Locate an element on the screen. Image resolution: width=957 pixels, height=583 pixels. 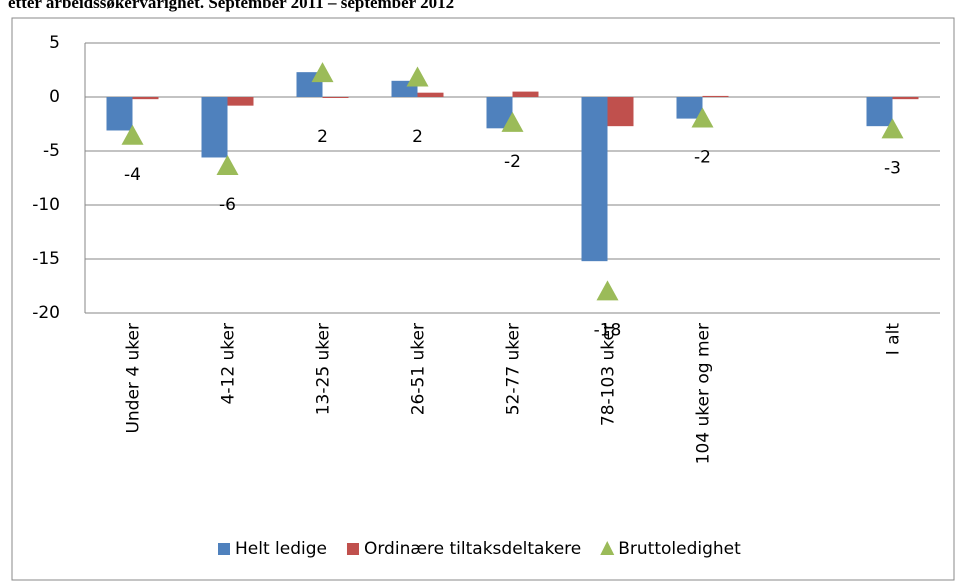
legend-label: Helt ledige is located at coordinates (281, 549).